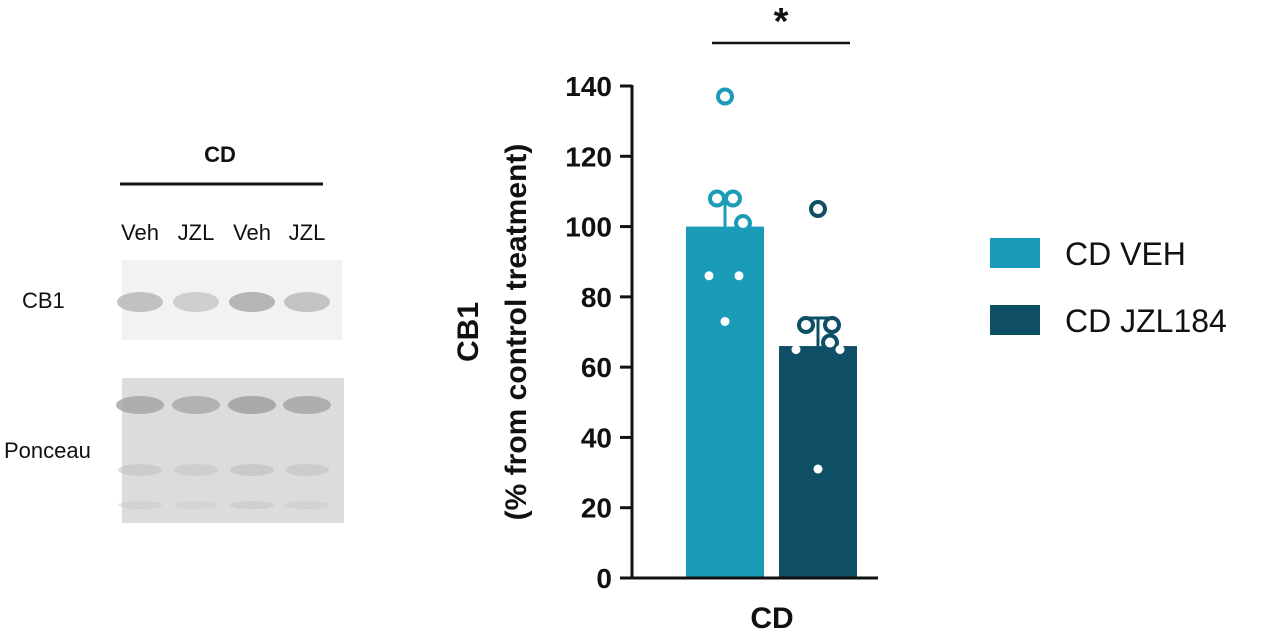 The width and height of the screenshot is (1280, 637). Describe the element at coordinates (596, 297) in the screenshot. I see `y-tick-label: 80` at that location.